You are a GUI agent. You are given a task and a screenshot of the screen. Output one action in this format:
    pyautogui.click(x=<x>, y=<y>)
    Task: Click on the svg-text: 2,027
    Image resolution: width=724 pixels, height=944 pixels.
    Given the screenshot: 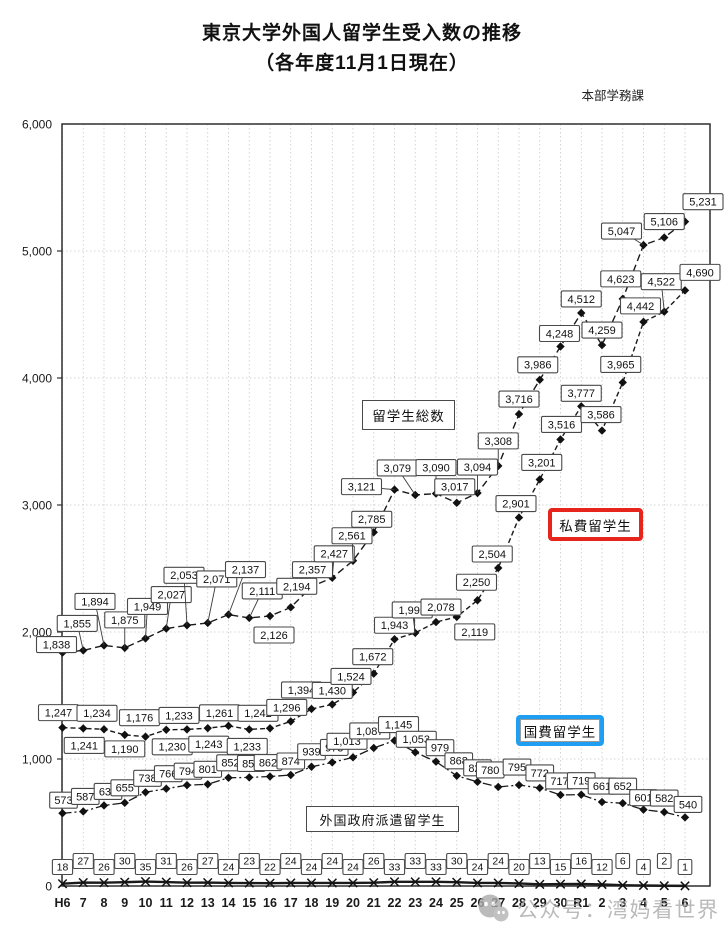 What is the action you would take?
    pyautogui.click(x=171, y=595)
    